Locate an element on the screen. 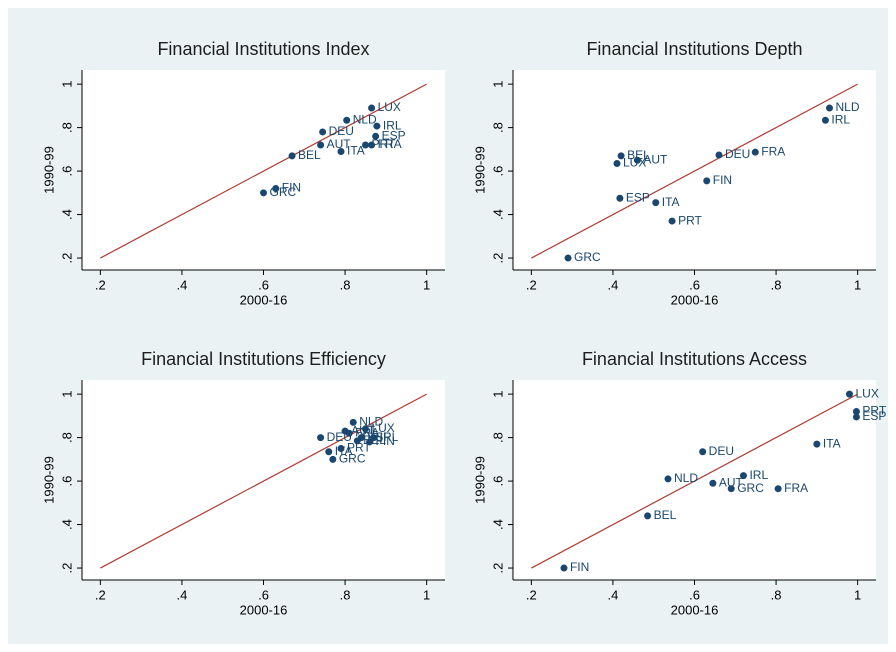  point-label: IRL is located at coordinates (840, 119).